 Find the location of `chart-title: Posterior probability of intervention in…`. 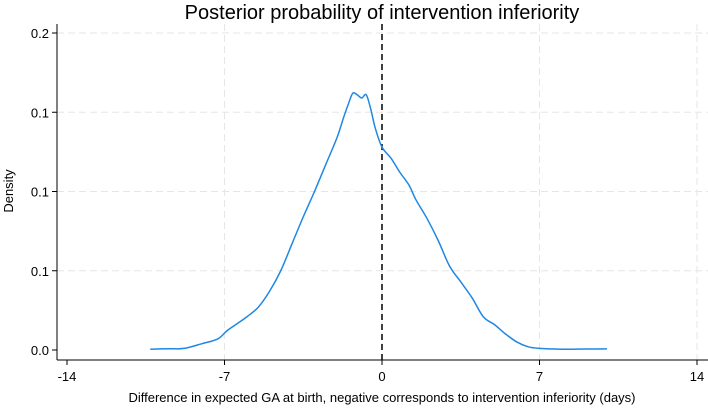

chart-title: Posterior probability of intervention in… is located at coordinates (382, 13).